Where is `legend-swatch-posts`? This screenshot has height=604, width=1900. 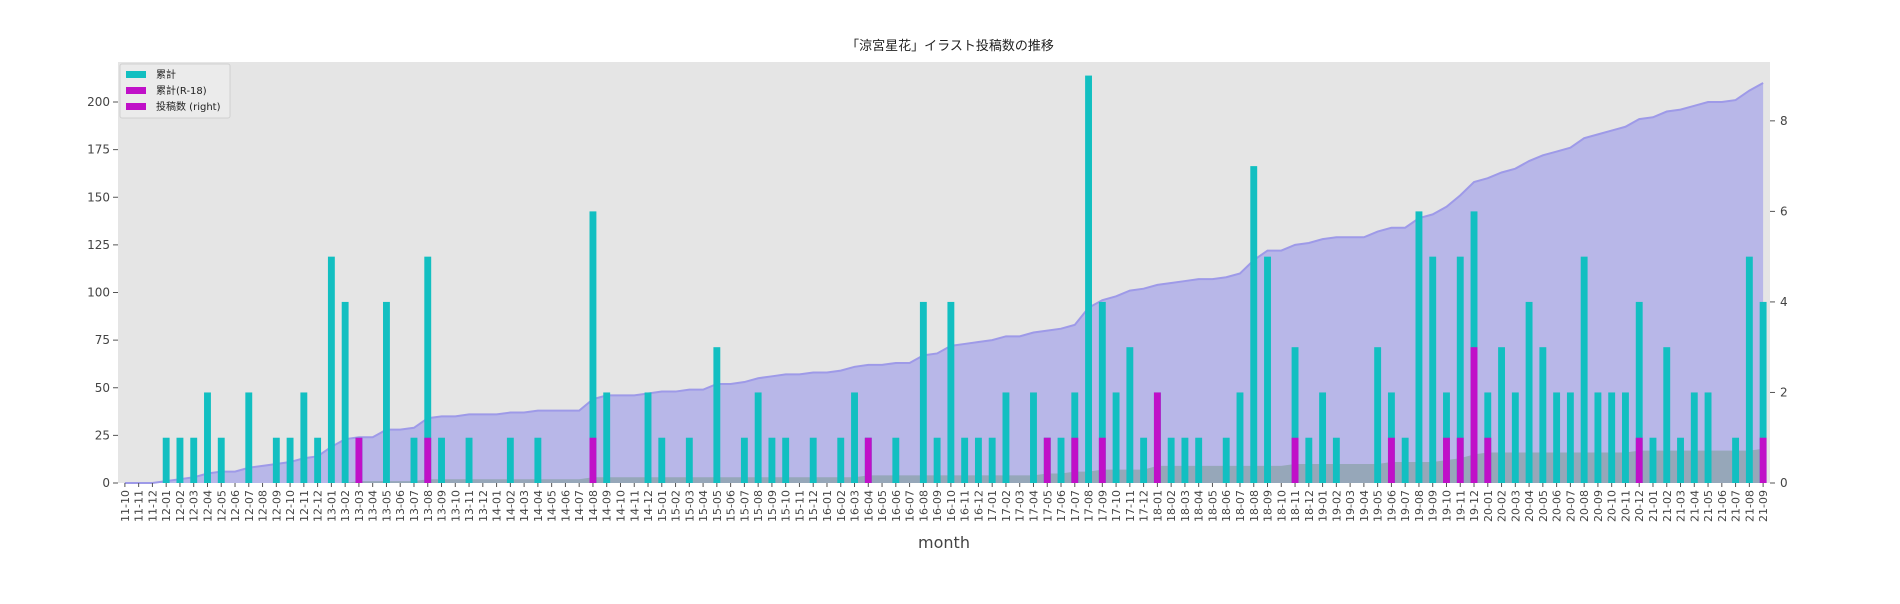
legend-swatch-posts is located at coordinates (136, 106).